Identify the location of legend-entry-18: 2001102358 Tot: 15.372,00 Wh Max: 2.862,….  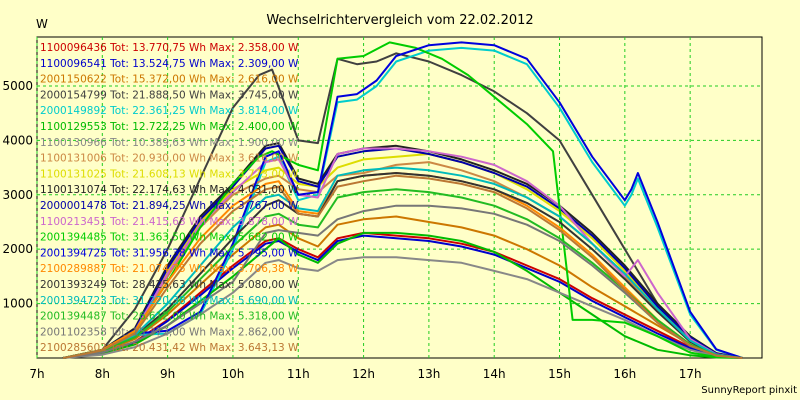
(169, 332).